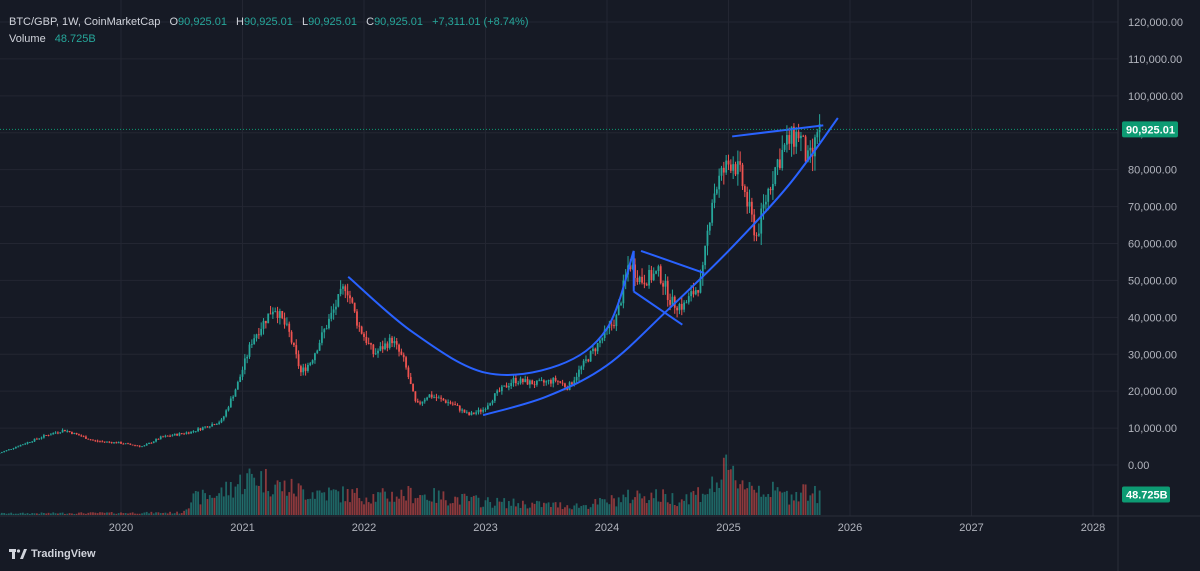 This screenshot has width=1200, height=571. I want to click on cup-curve, so click(491, 313).